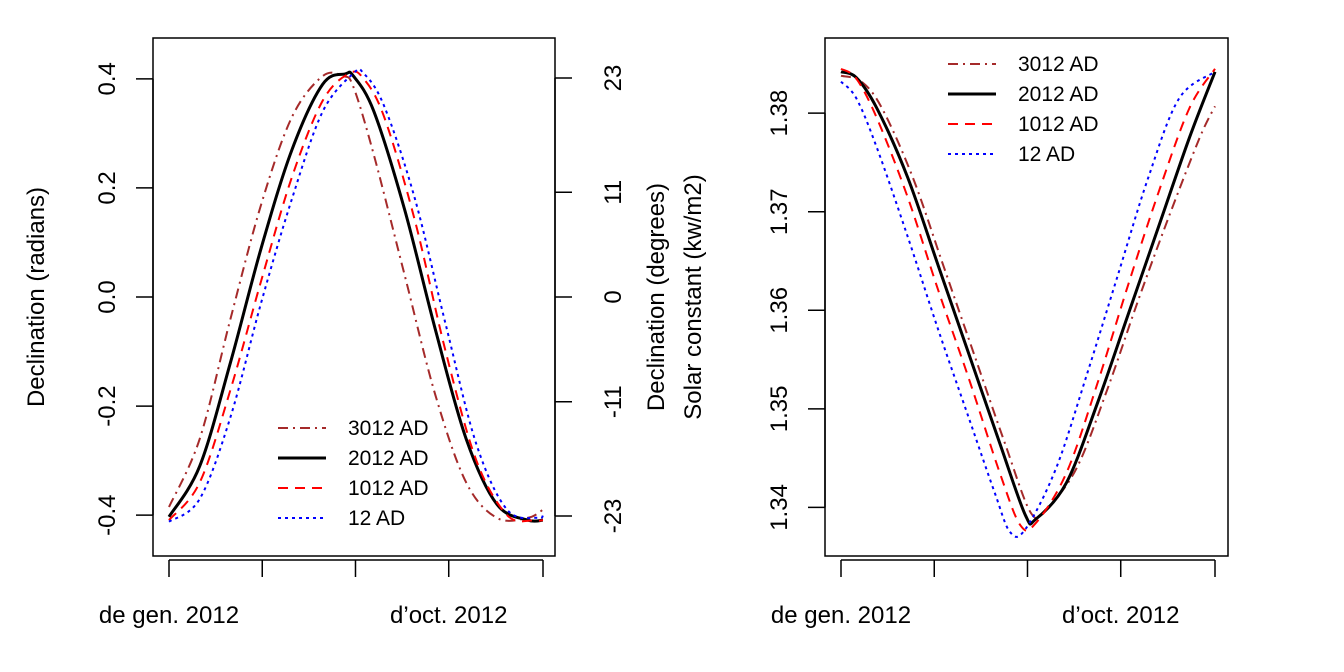  What do you see at coordinates (779, 310) in the screenshot?
I see `right-y-tick-label: 1.36` at bounding box center [779, 310].